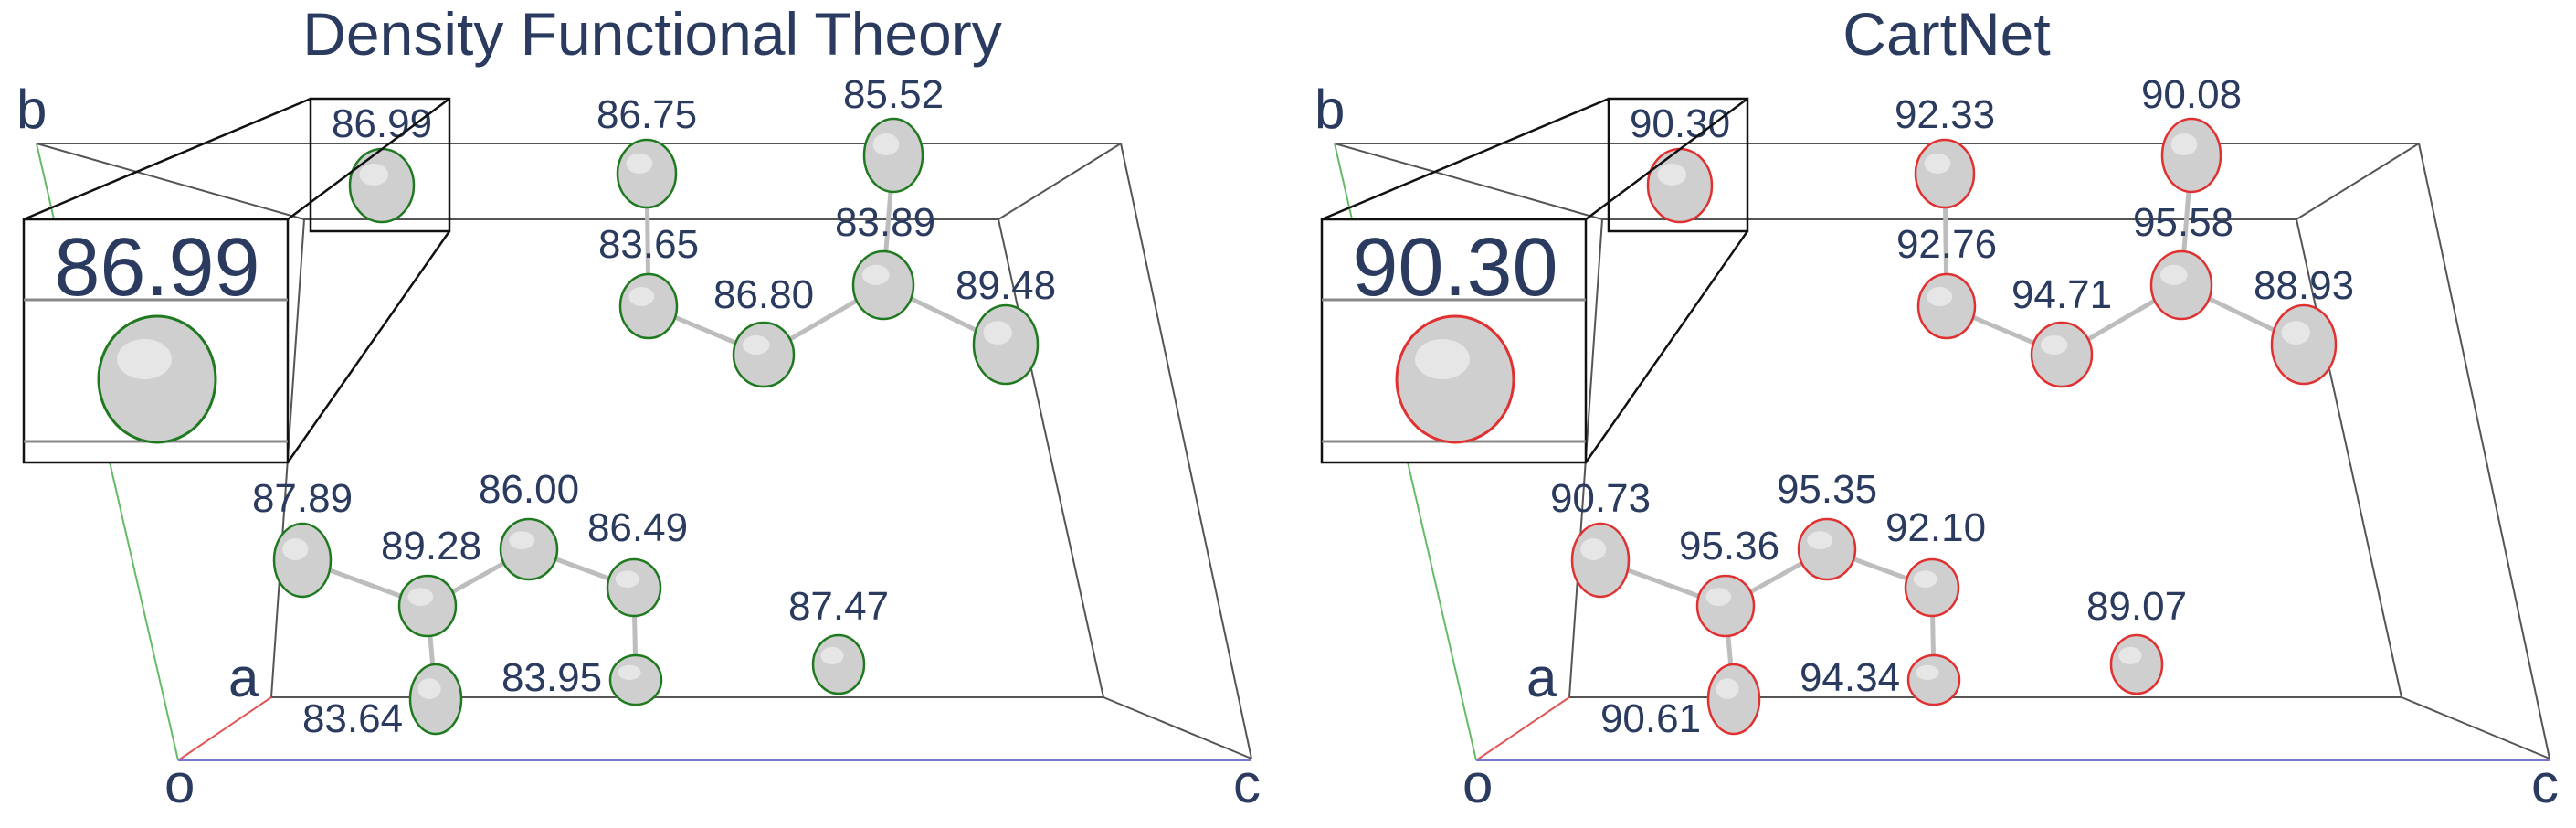 The width and height of the screenshot is (2576, 828). I want to click on atom-value-label: 83.65, so click(648, 244).